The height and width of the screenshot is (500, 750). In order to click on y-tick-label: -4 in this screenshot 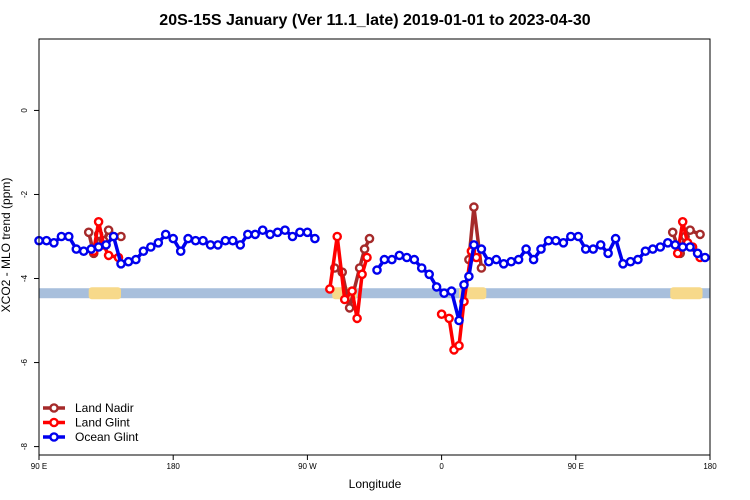, I will do `click(24, 278)`.